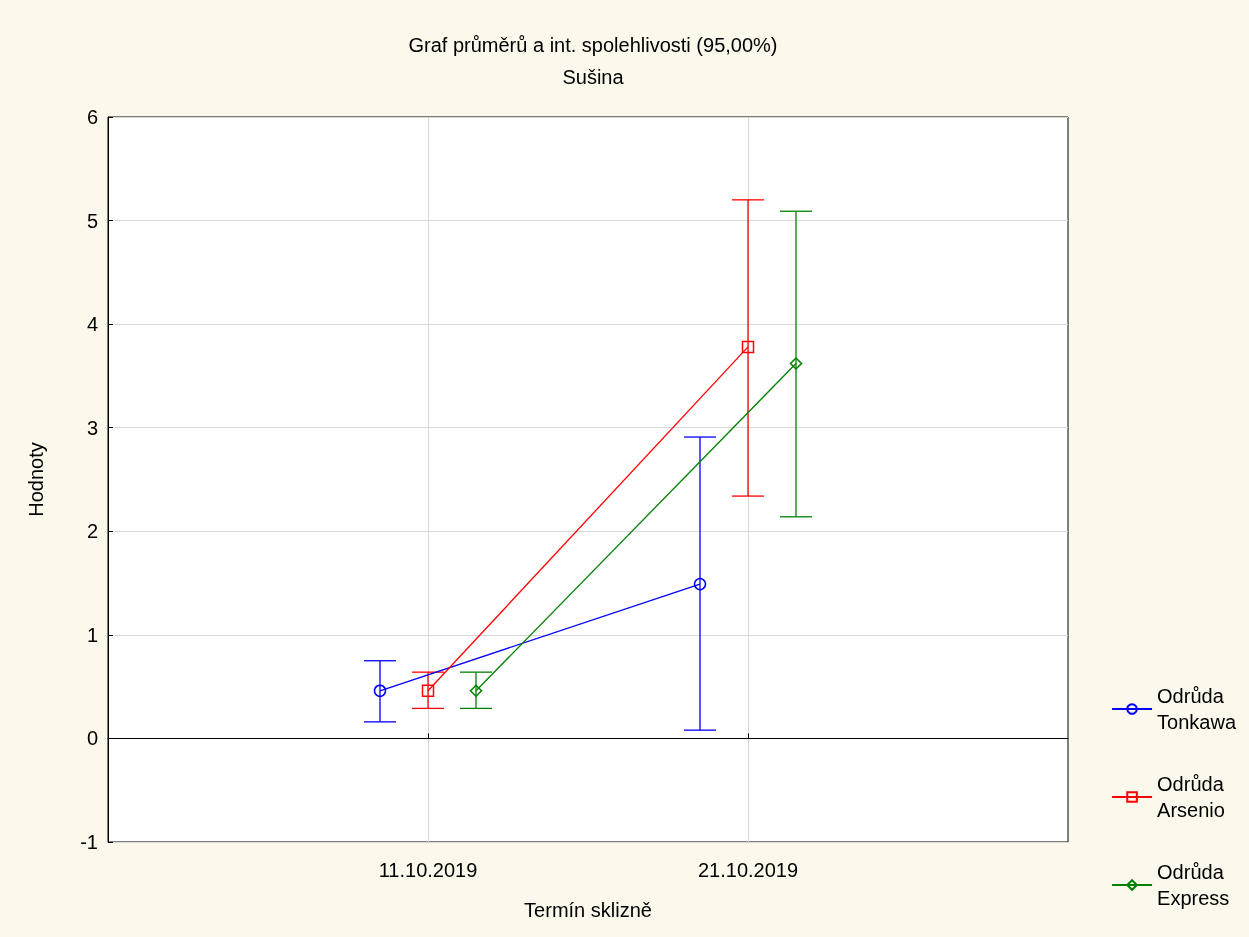 The height and width of the screenshot is (937, 1249). Describe the element at coordinates (593, 45) in the screenshot. I see `chart-title: Graf průměrů a int. spolehlivosti (95,00%)` at that location.